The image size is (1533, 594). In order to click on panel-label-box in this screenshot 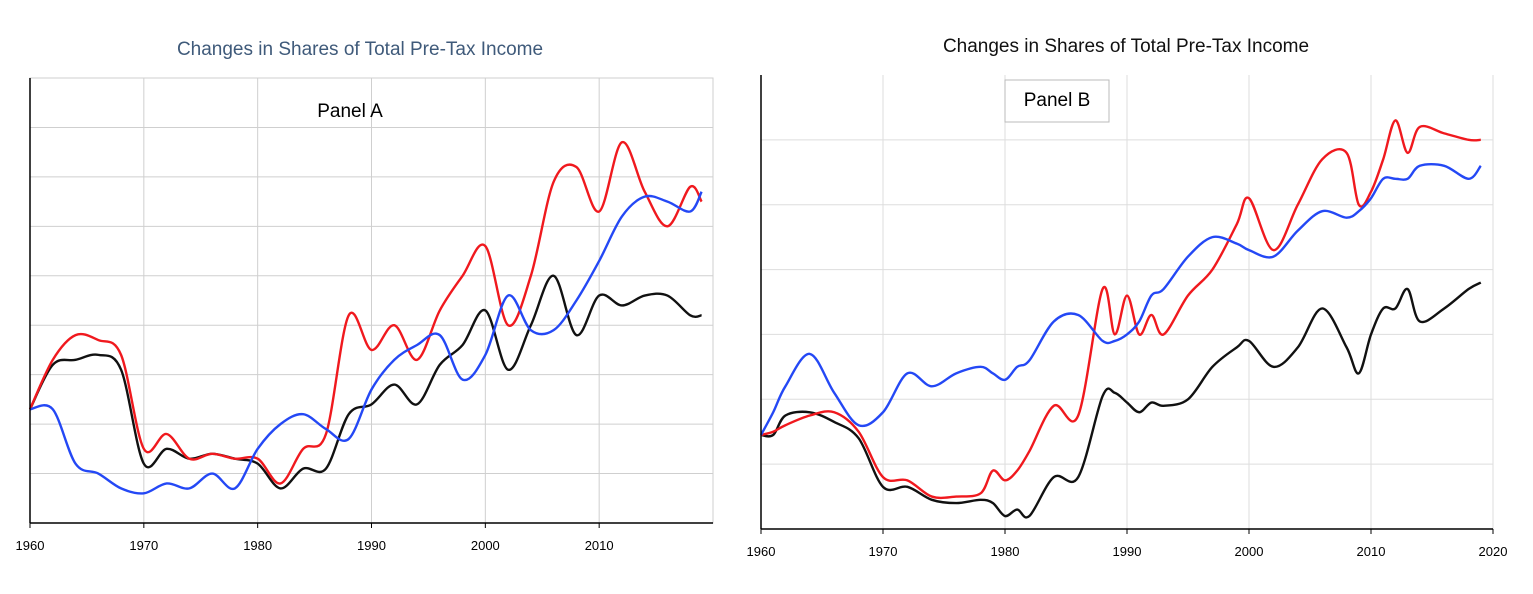, I will do `click(1057, 101)`.